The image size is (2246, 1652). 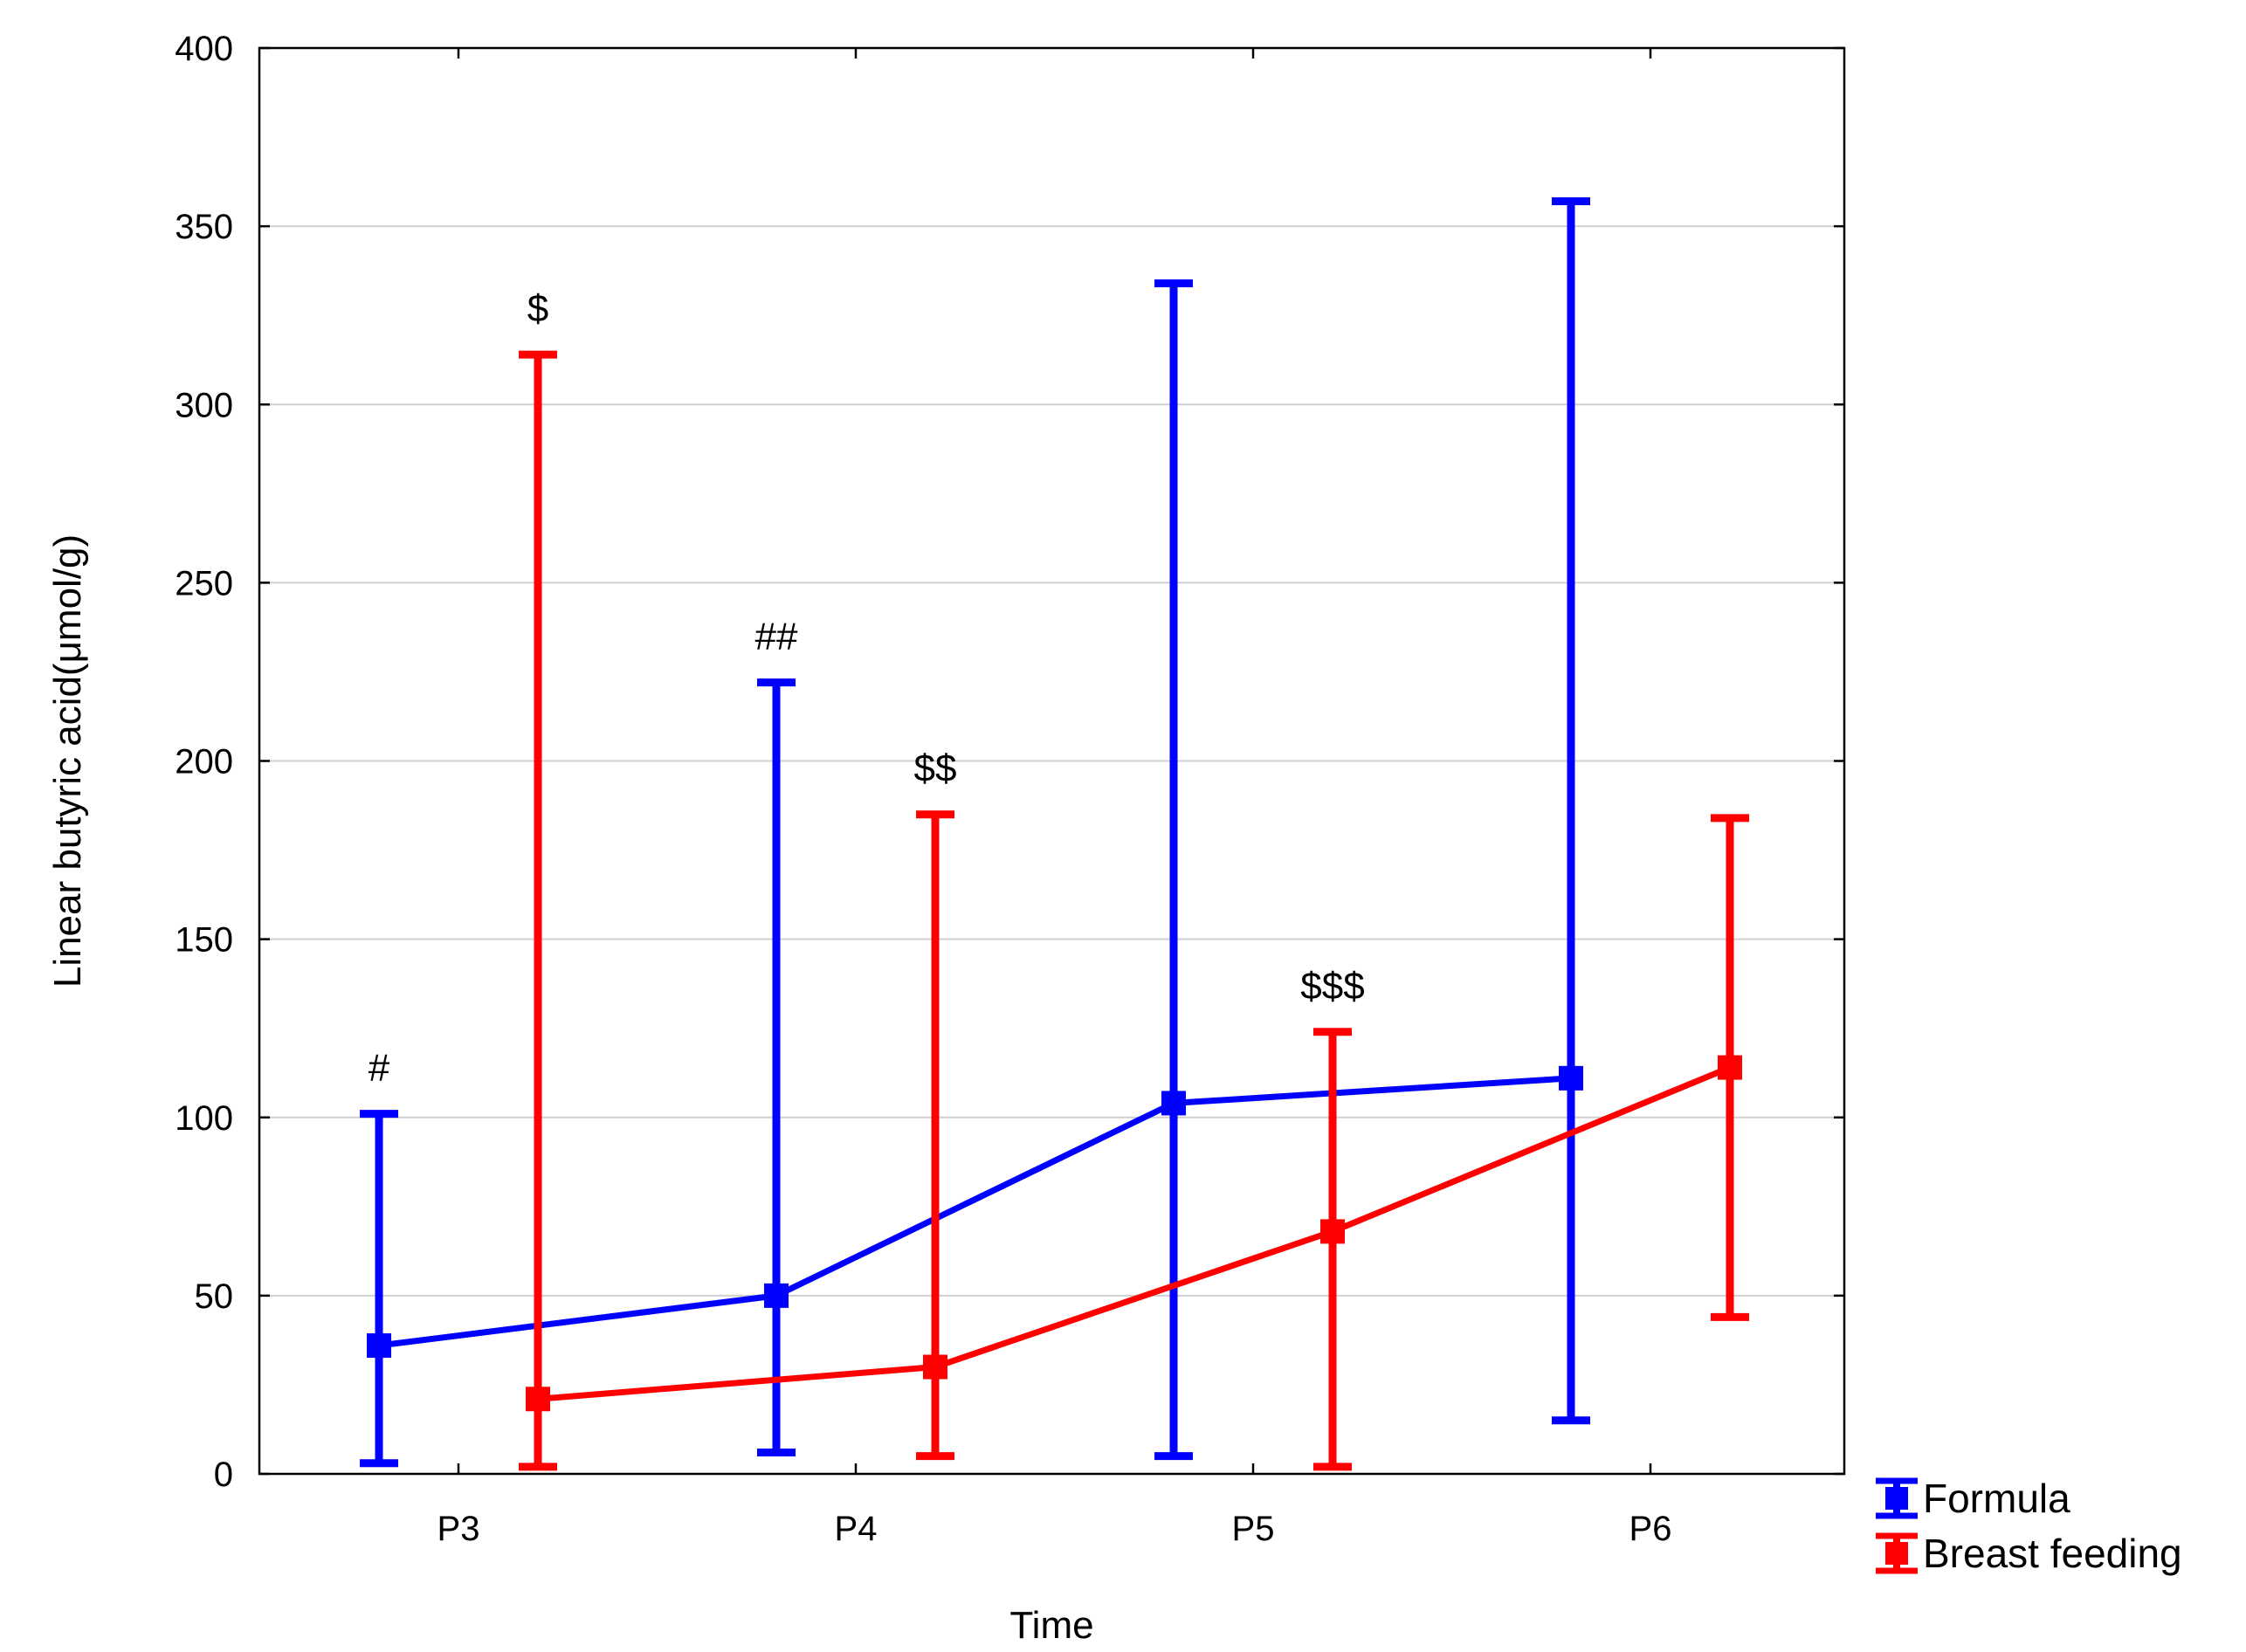 I want to click on significance-label: $, so click(x=537, y=308).